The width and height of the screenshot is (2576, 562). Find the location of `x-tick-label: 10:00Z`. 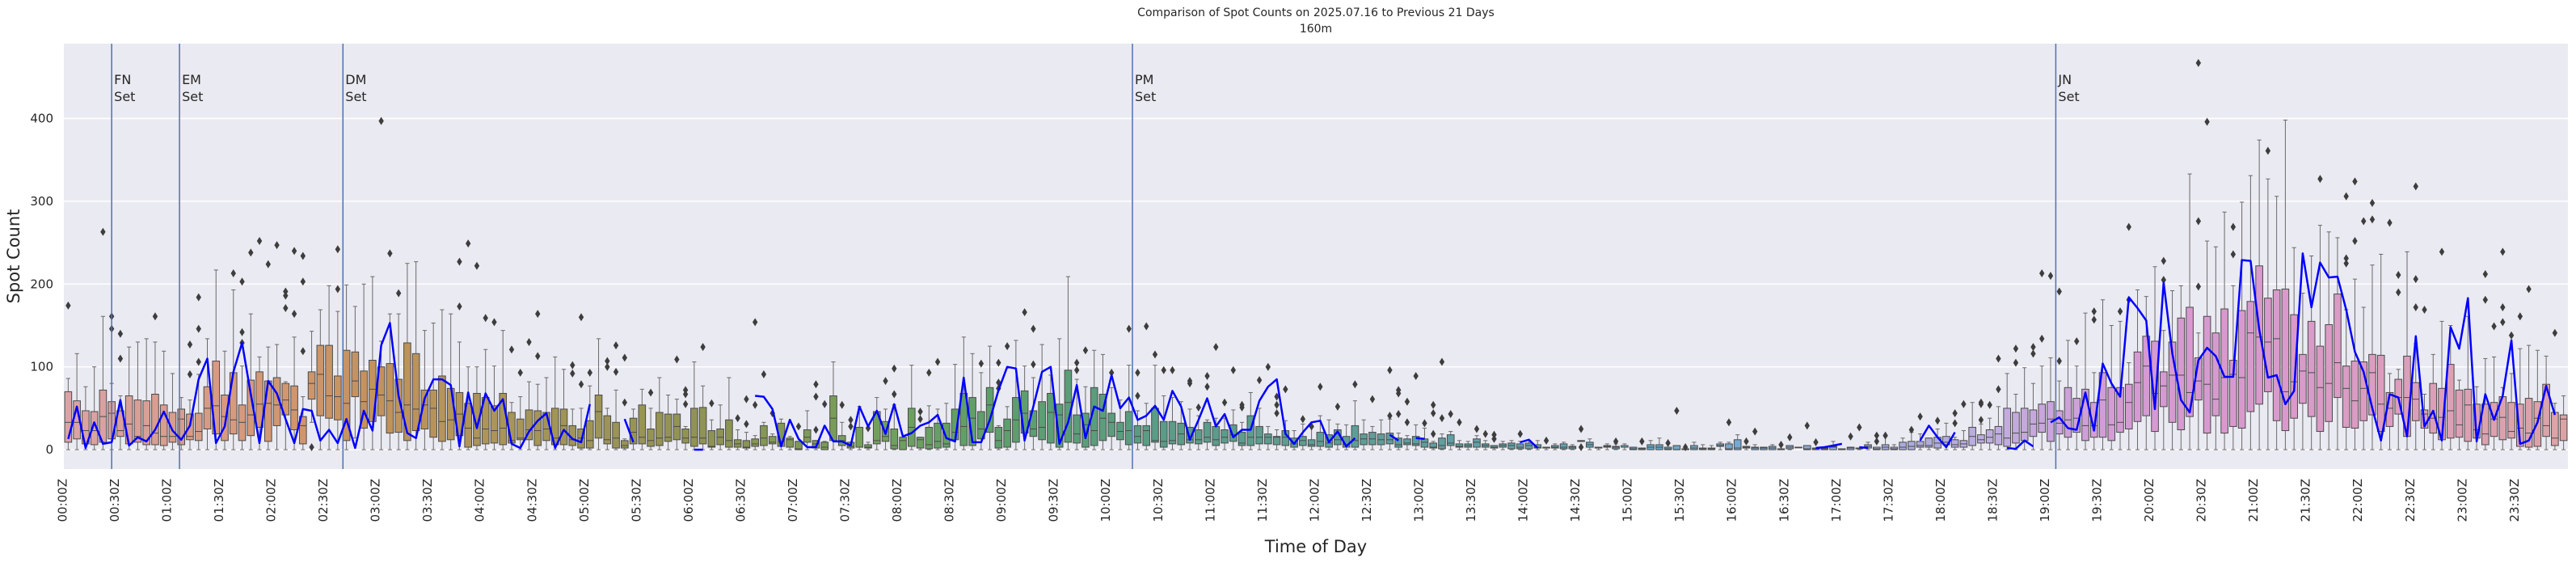

x-tick-label: 10:00Z is located at coordinates (1105, 500).